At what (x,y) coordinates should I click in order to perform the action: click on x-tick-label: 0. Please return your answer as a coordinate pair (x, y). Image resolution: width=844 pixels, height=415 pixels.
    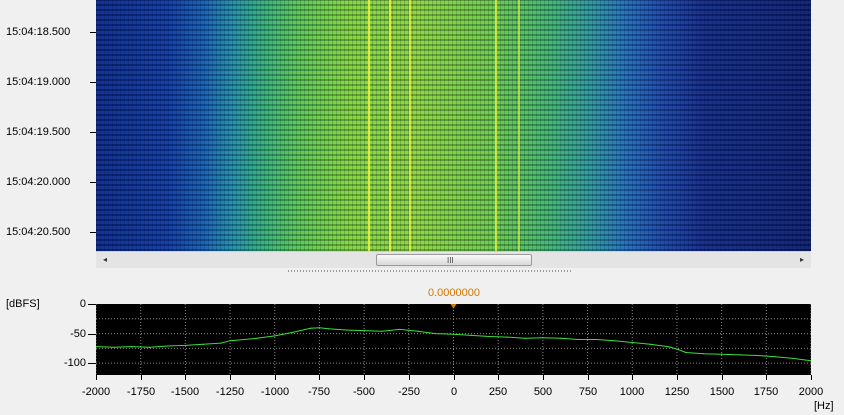
    Looking at the image, I should click on (454, 392).